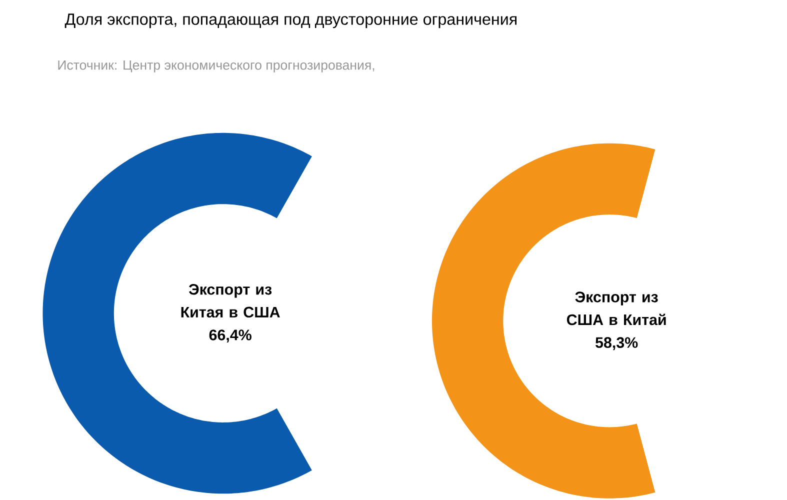  Describe the element at coordinates (230, 301) in the screenshot. I see `slice-label: Экспорт из Китая в США` at that location.